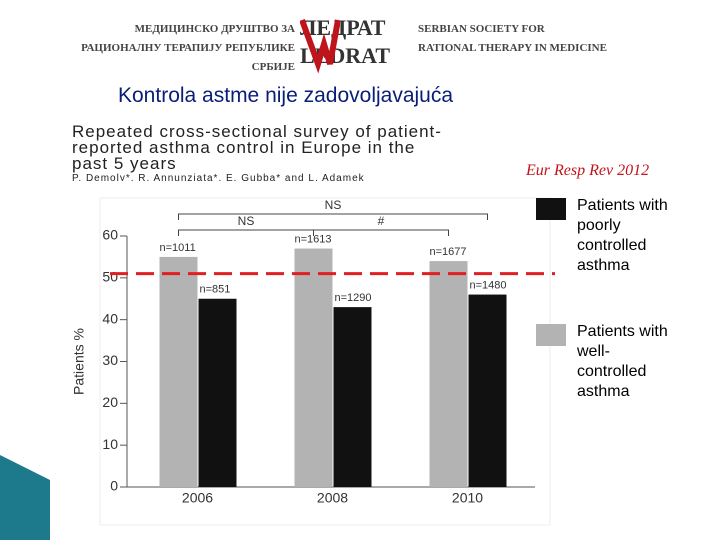  I want to click on n-label: n=1480, so click(488, 285).